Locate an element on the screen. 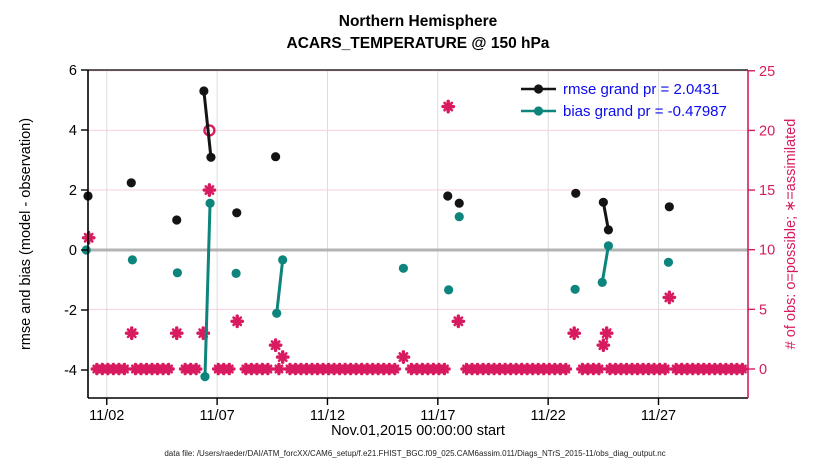 This screenshot has width=830, height=470. legend-rmse-label: rmse grand pr = 2.0431 is located at coordinates (641, 89).